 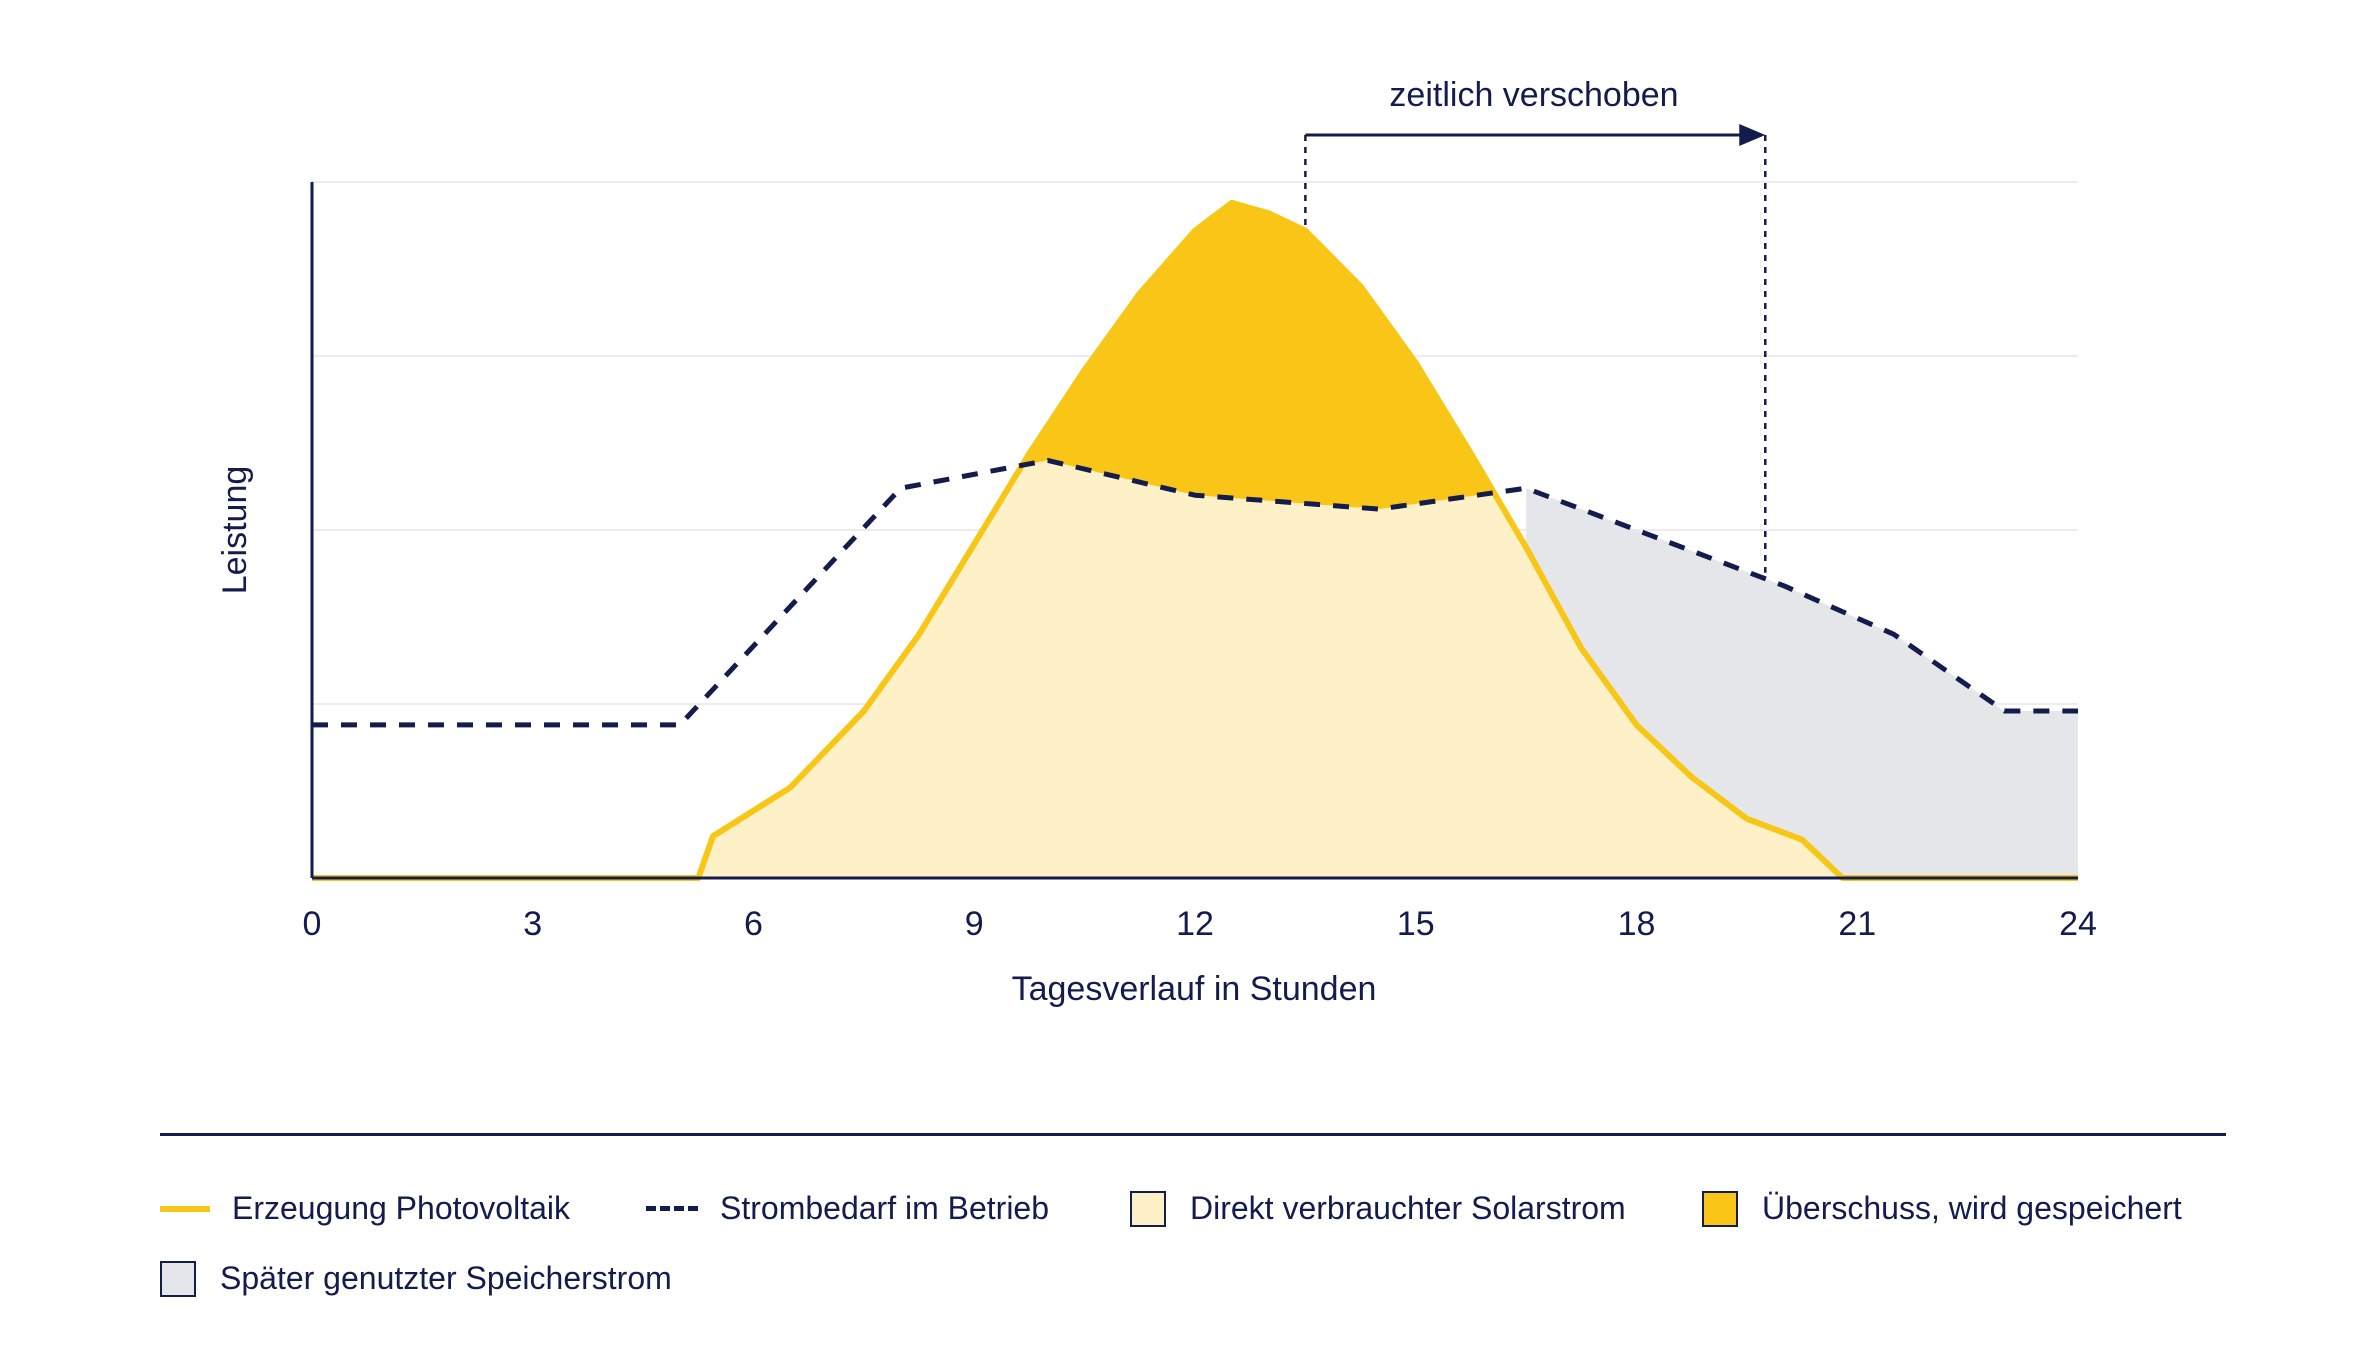 I want to click on area-storage, so click(x=1802, y=683).